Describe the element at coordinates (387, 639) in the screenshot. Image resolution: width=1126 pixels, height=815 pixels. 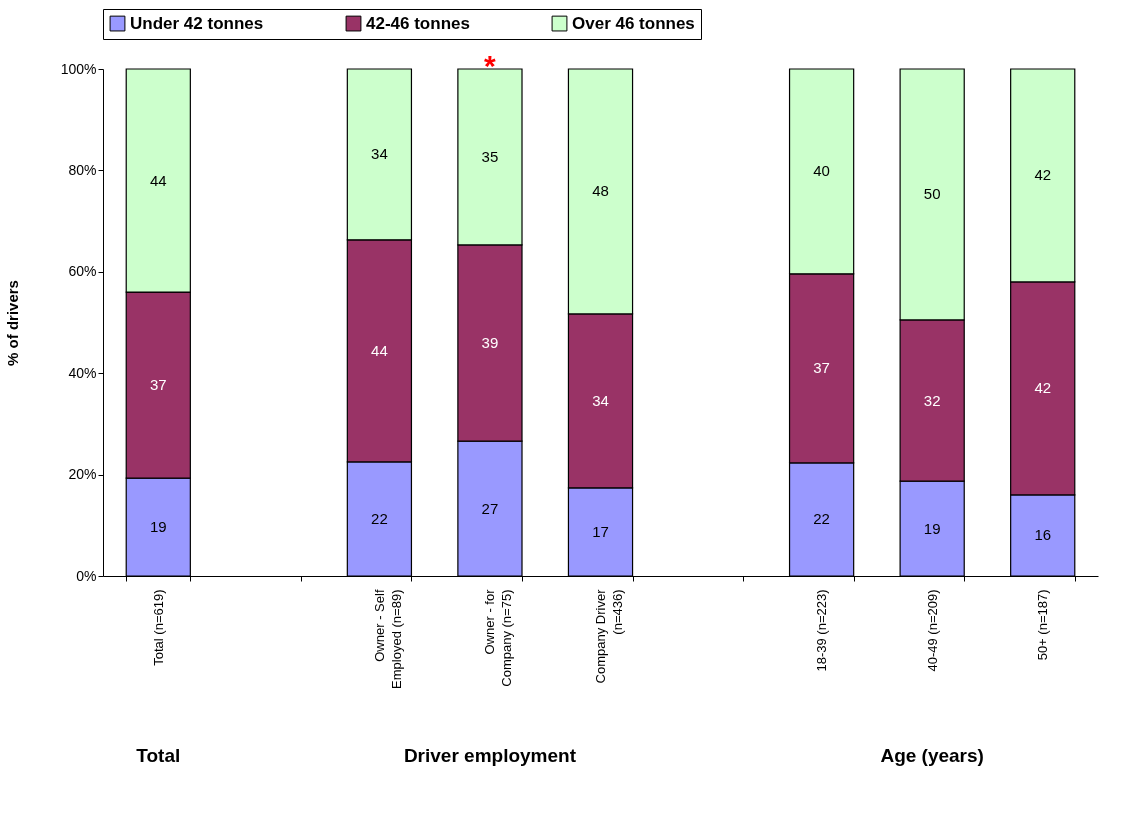
I see `x-tick-label: Owner - Self Employed (n=89)` at that location.